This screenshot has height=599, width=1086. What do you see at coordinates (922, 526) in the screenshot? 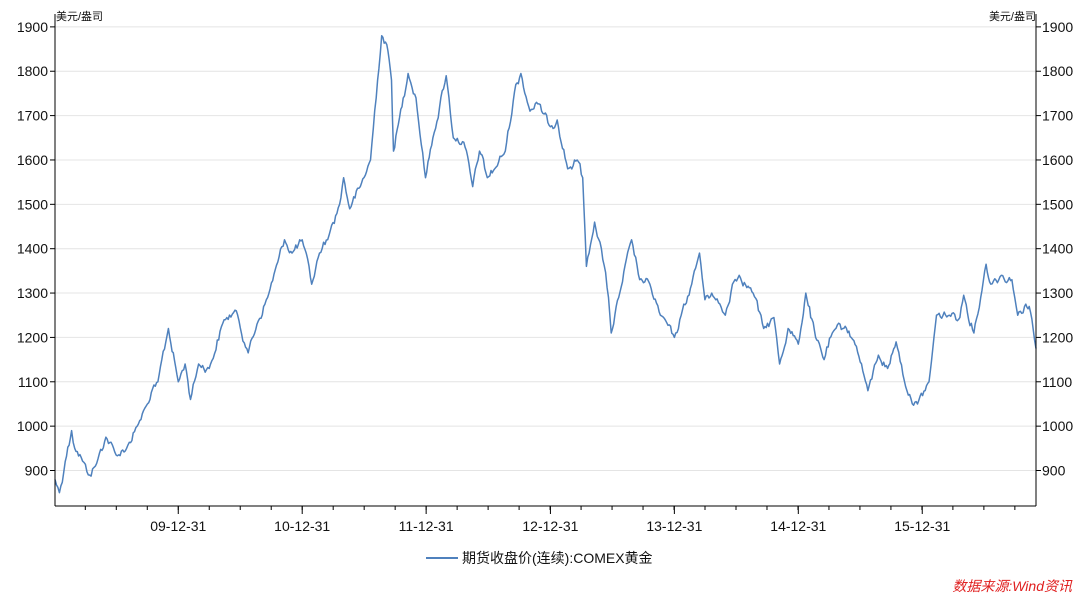
I see `x-tick-label: 15-12-31` at bounding box center [922, 526].